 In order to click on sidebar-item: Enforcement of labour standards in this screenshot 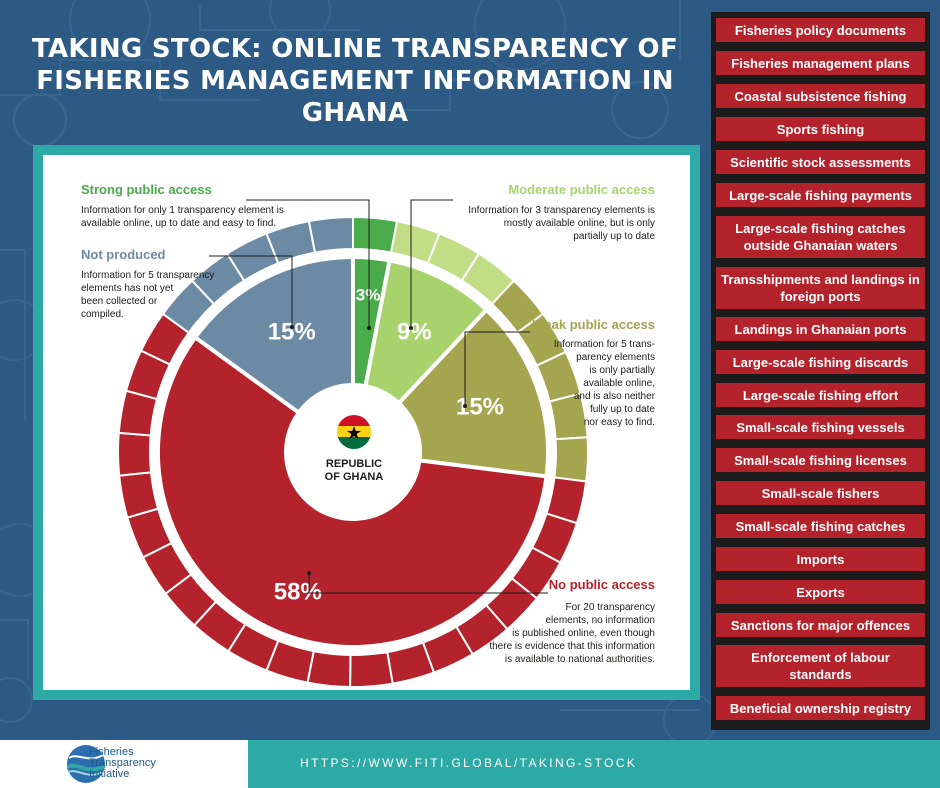, I will do `click(820, 666)`.